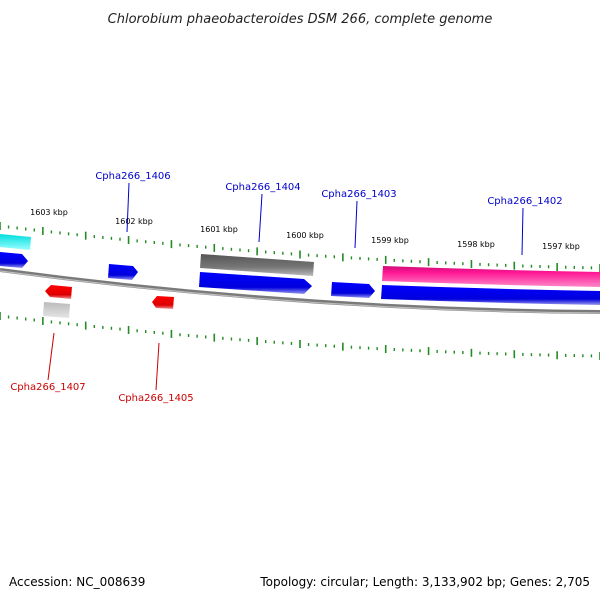 This screenshot has height=600, width=600. I want to click on gene-lightgray, so click(56, 310).